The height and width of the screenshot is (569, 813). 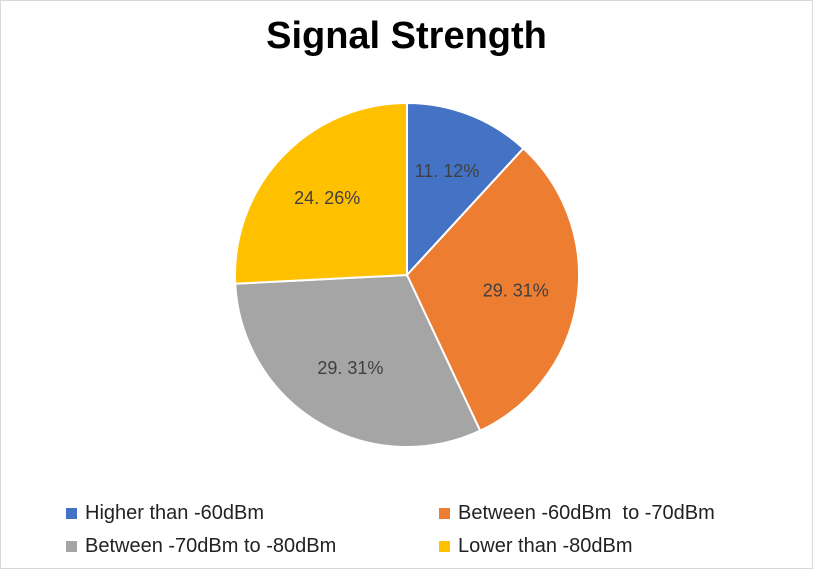 I want to click on slice-data-label: 11. 12%, so click(x=447, y=171).